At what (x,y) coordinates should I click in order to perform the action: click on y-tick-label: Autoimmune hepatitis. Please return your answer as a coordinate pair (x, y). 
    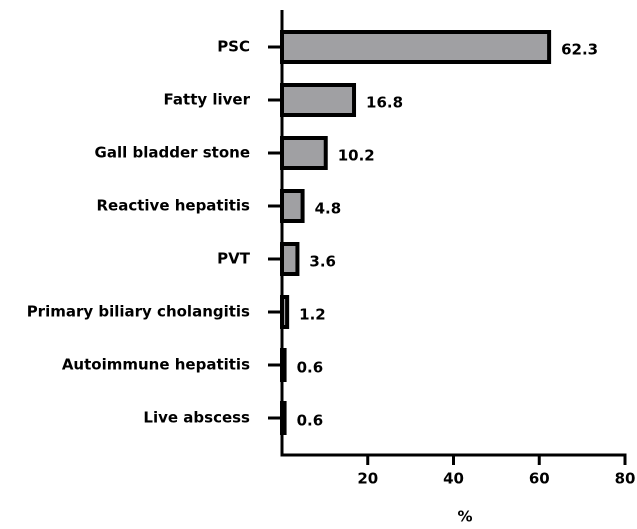
    Looking at the image, I should click on (156, 365).